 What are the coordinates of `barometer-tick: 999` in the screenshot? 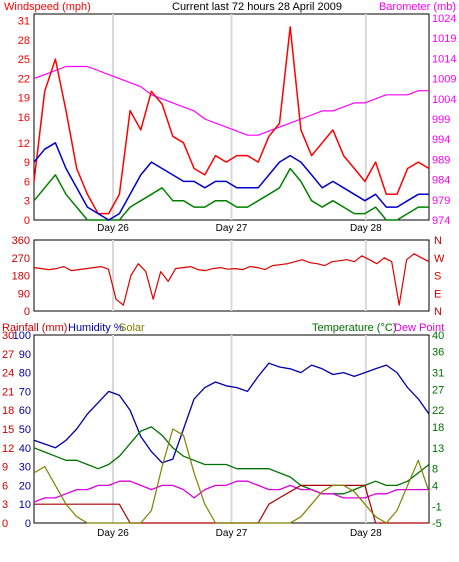 It's located at (441, 120).